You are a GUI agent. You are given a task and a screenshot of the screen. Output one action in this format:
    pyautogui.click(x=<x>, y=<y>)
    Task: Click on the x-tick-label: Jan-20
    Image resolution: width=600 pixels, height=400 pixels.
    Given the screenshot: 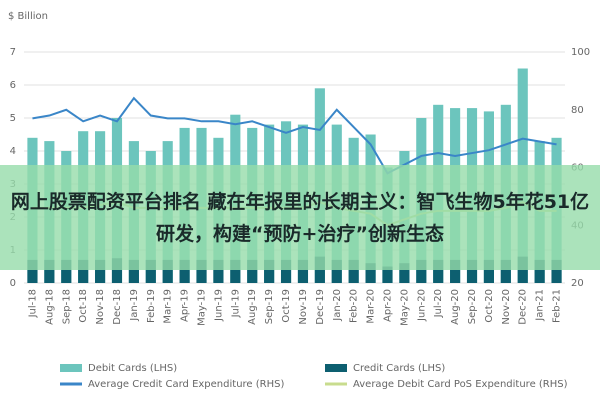 What is the action you would take?
    pyautogui.click(x=337, y=305)
    